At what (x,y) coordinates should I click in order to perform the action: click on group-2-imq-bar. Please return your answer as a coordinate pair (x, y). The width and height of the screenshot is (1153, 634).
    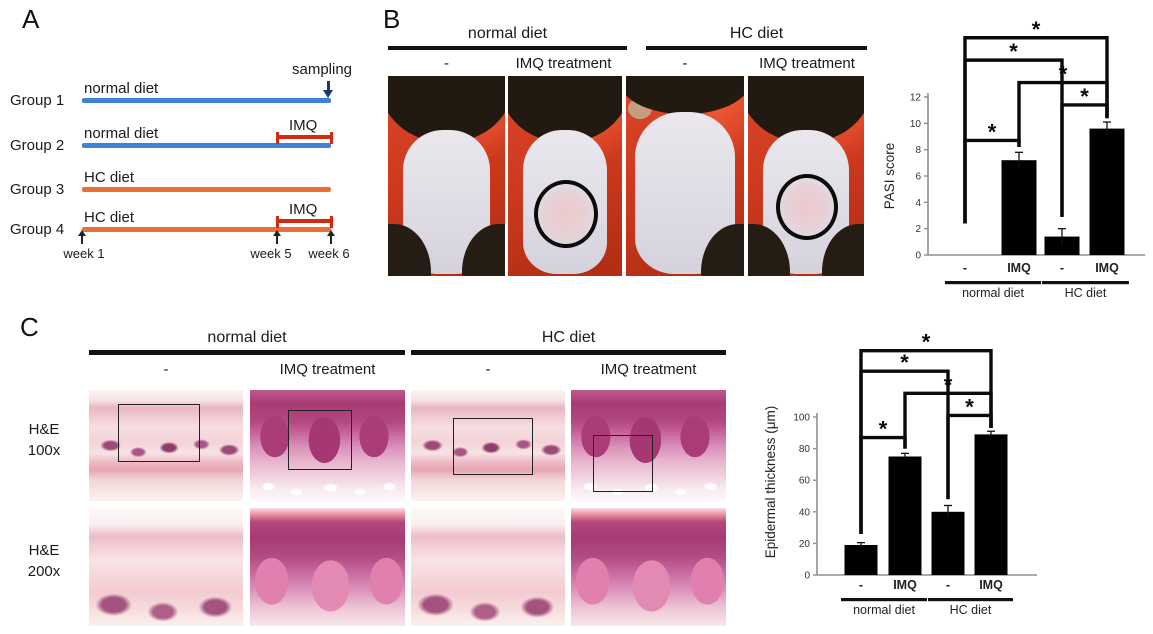
    Looking at the image, I should click on (304, 137).